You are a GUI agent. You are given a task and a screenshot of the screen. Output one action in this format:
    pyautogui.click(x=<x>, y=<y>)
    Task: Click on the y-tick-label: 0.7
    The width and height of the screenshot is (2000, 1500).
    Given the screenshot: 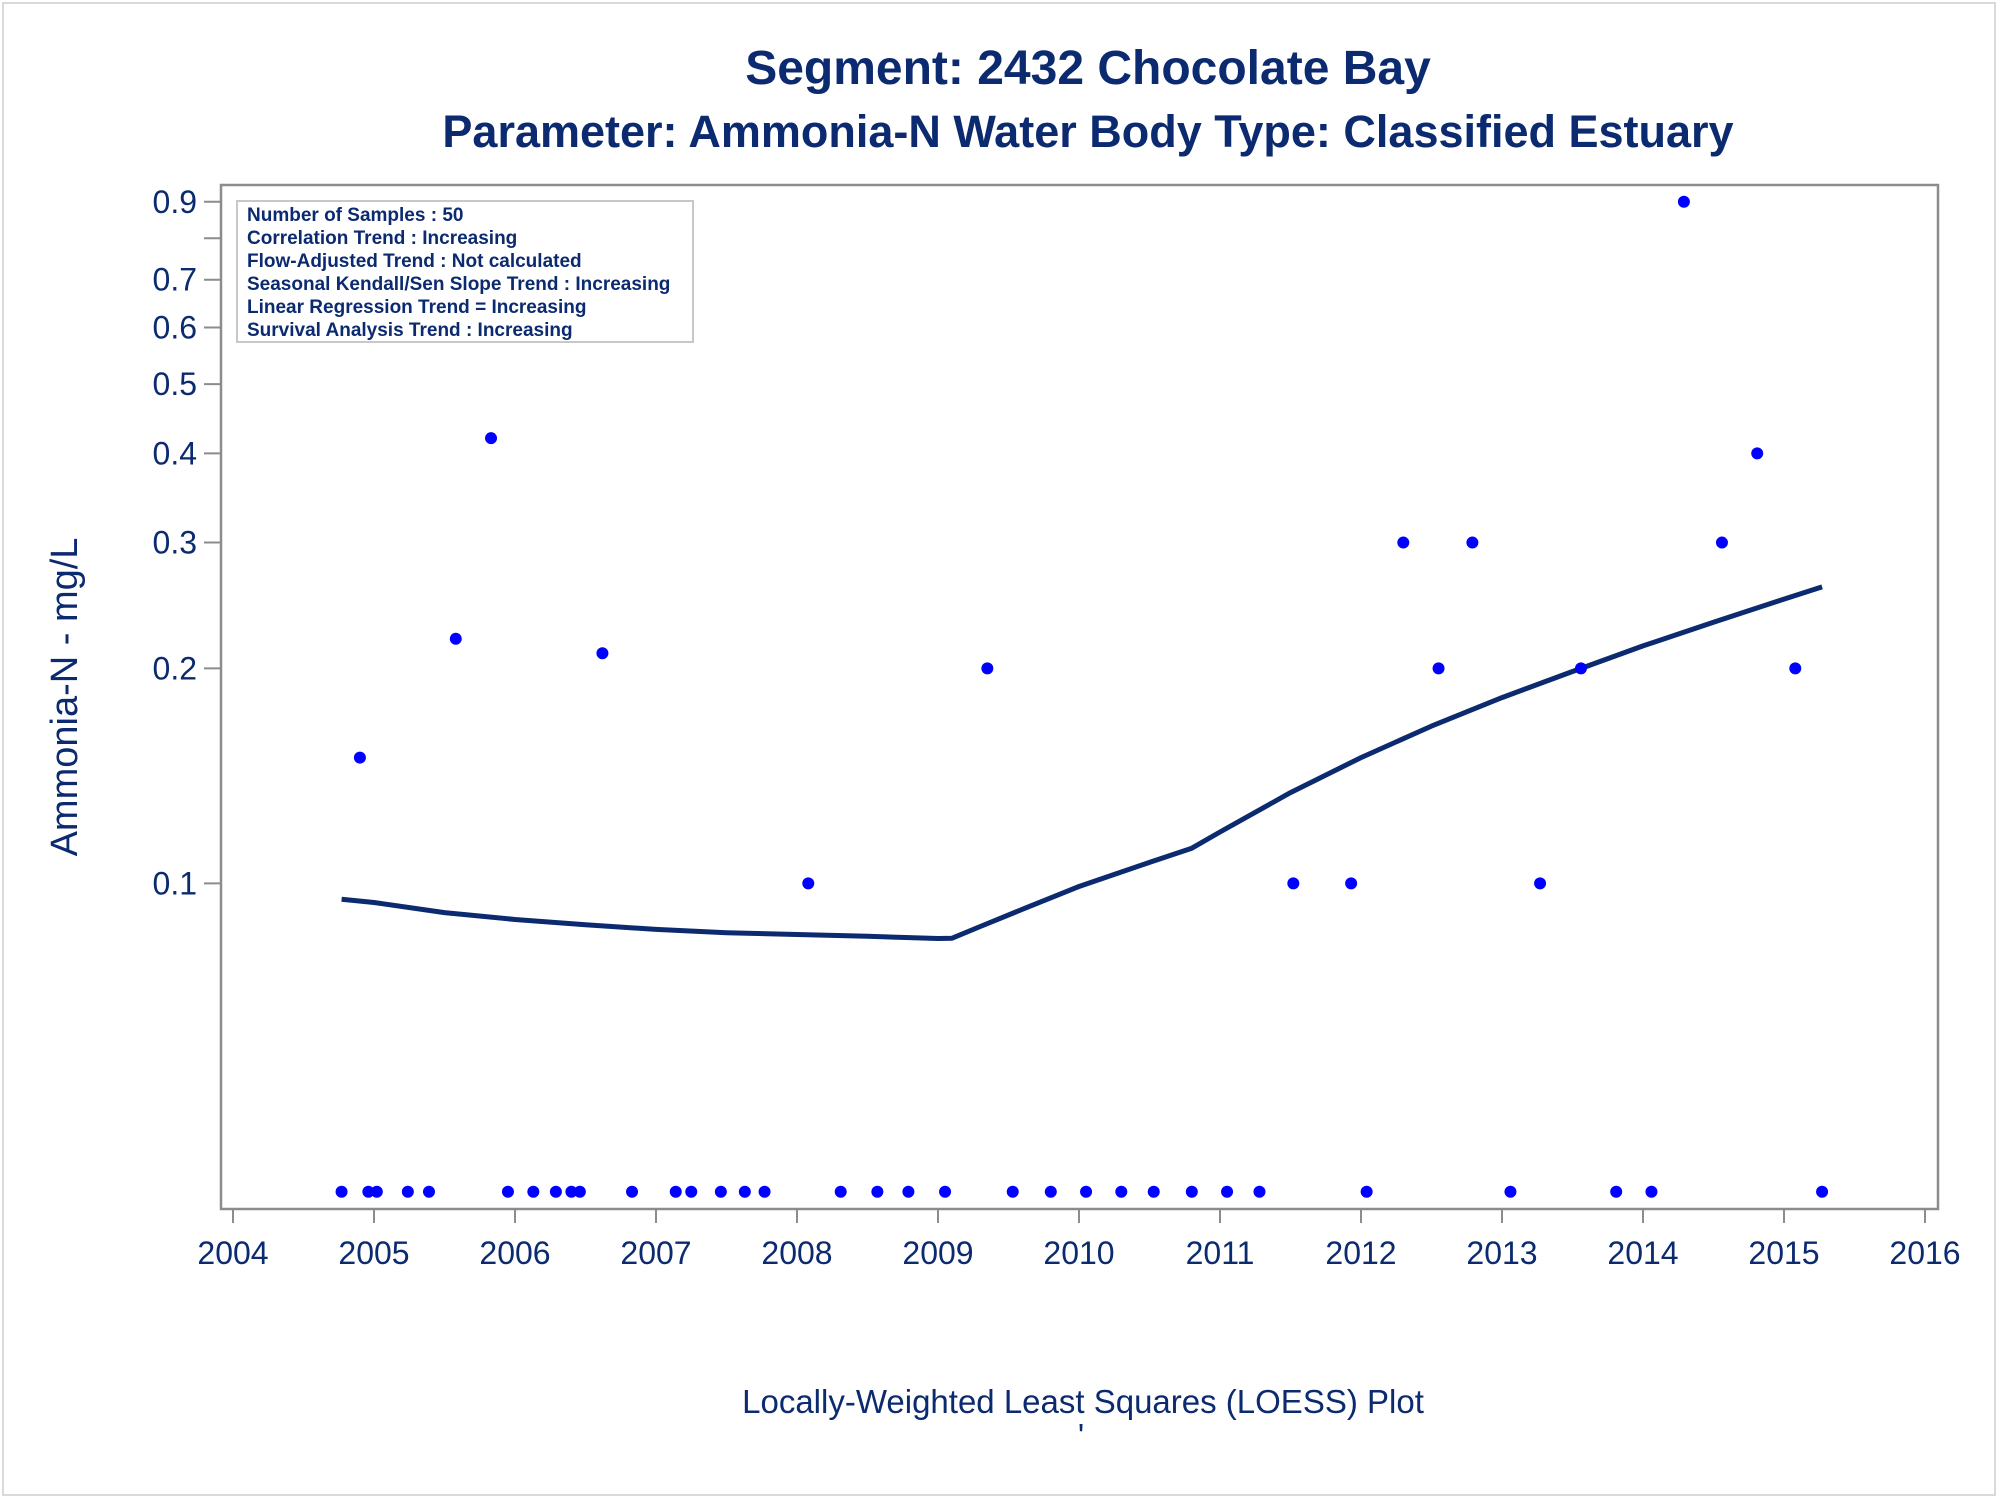 What is the action you would take?
    pyautogui.click(x=175, y=280)
    